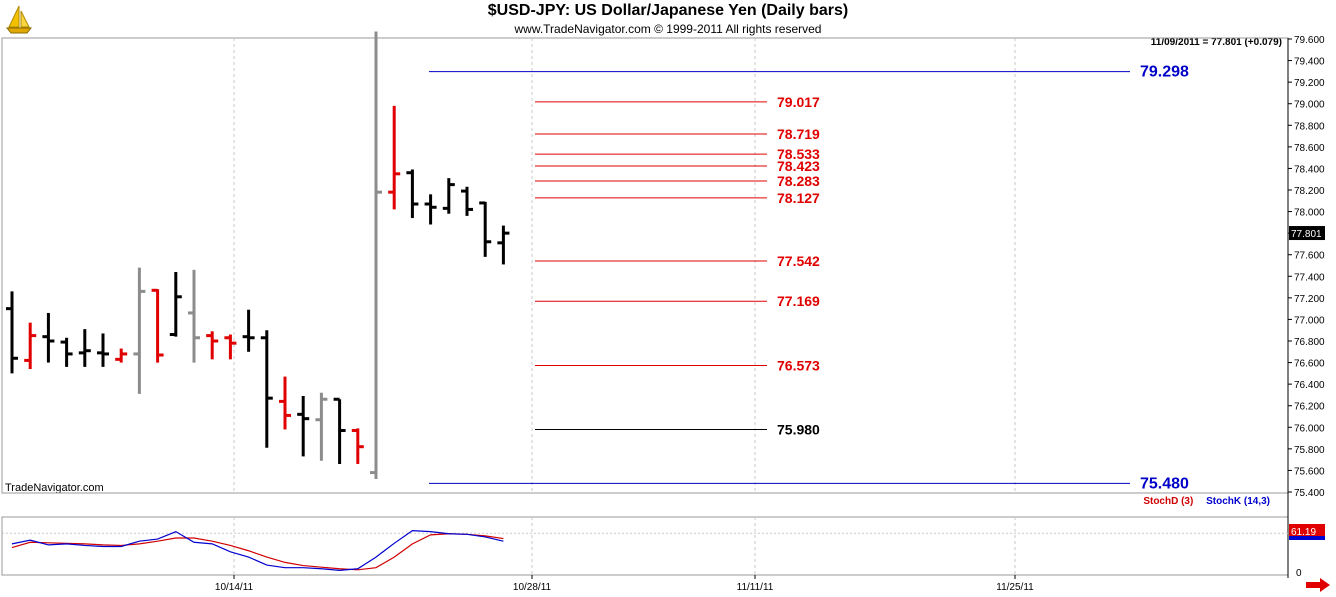 The height and width of the screenshot is (597, 1336). I want to click on level-label: 77.169, so click(798, 301).